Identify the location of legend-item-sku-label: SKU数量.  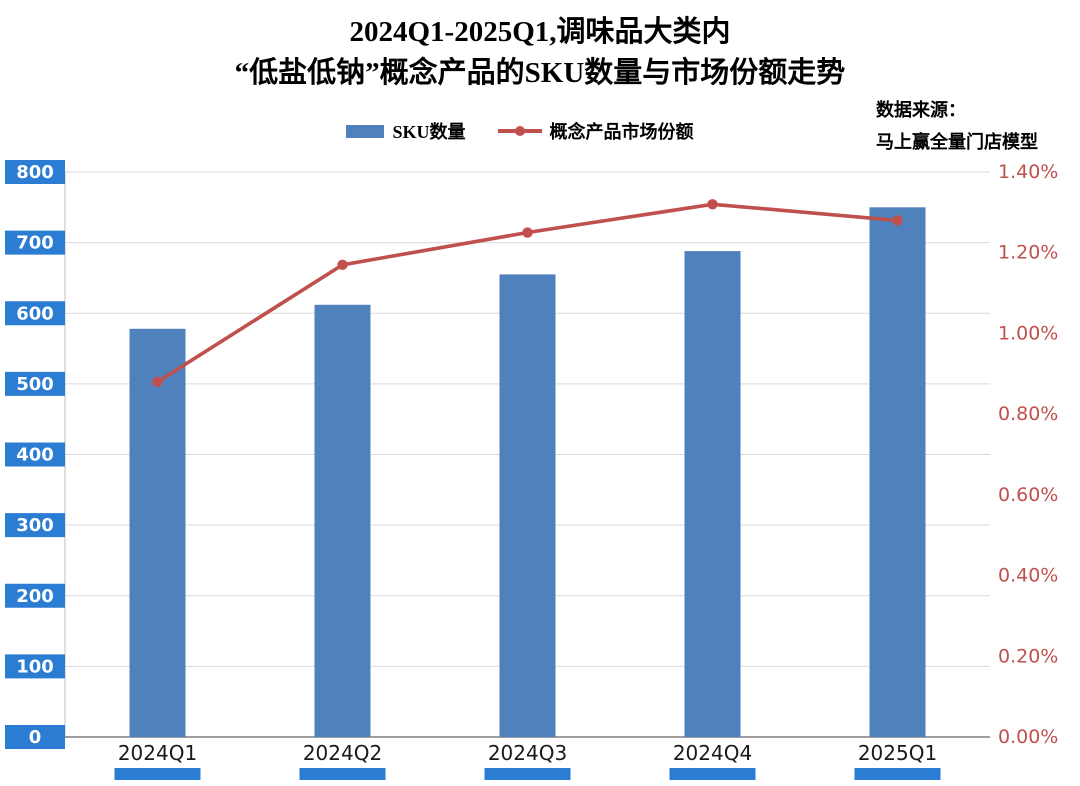
(429, 132).